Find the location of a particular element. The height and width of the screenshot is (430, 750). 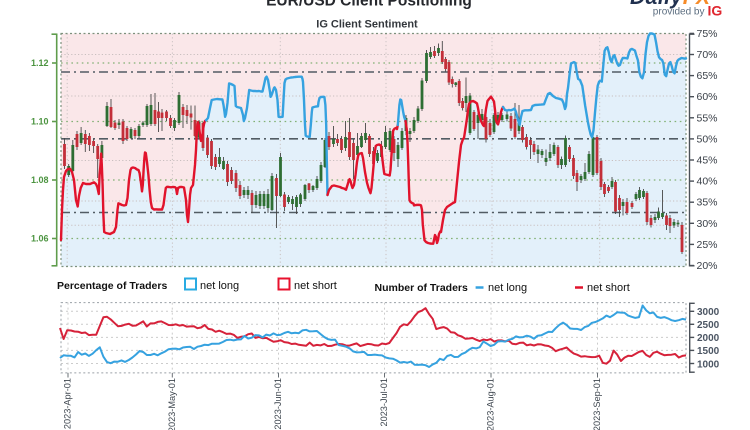

svg-text: provided by is located at coordinates (679, 12).